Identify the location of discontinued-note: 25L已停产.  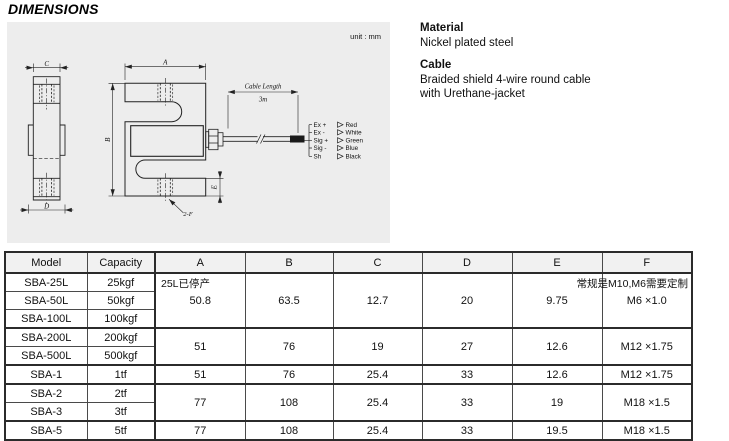
(186, 284).